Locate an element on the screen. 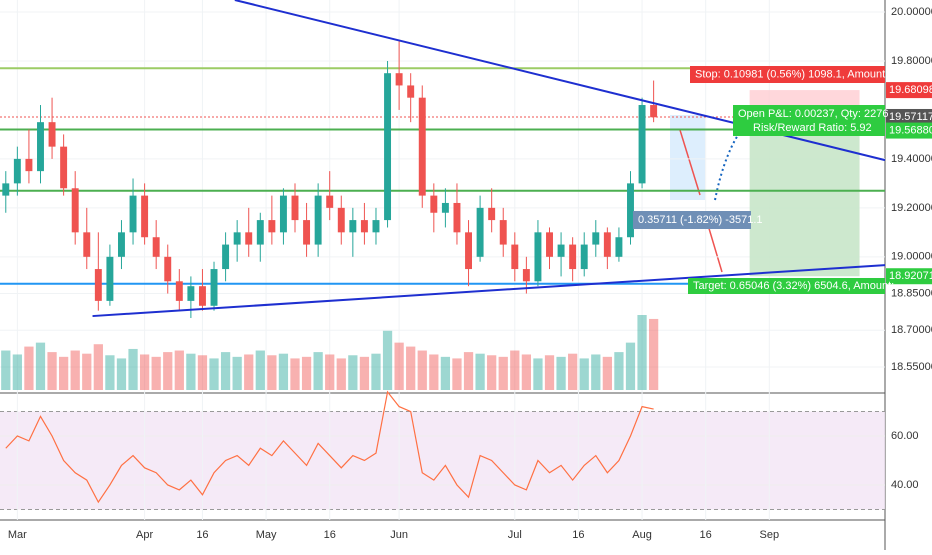  x-tick-label: Jun is located at coordinates (399, 535).